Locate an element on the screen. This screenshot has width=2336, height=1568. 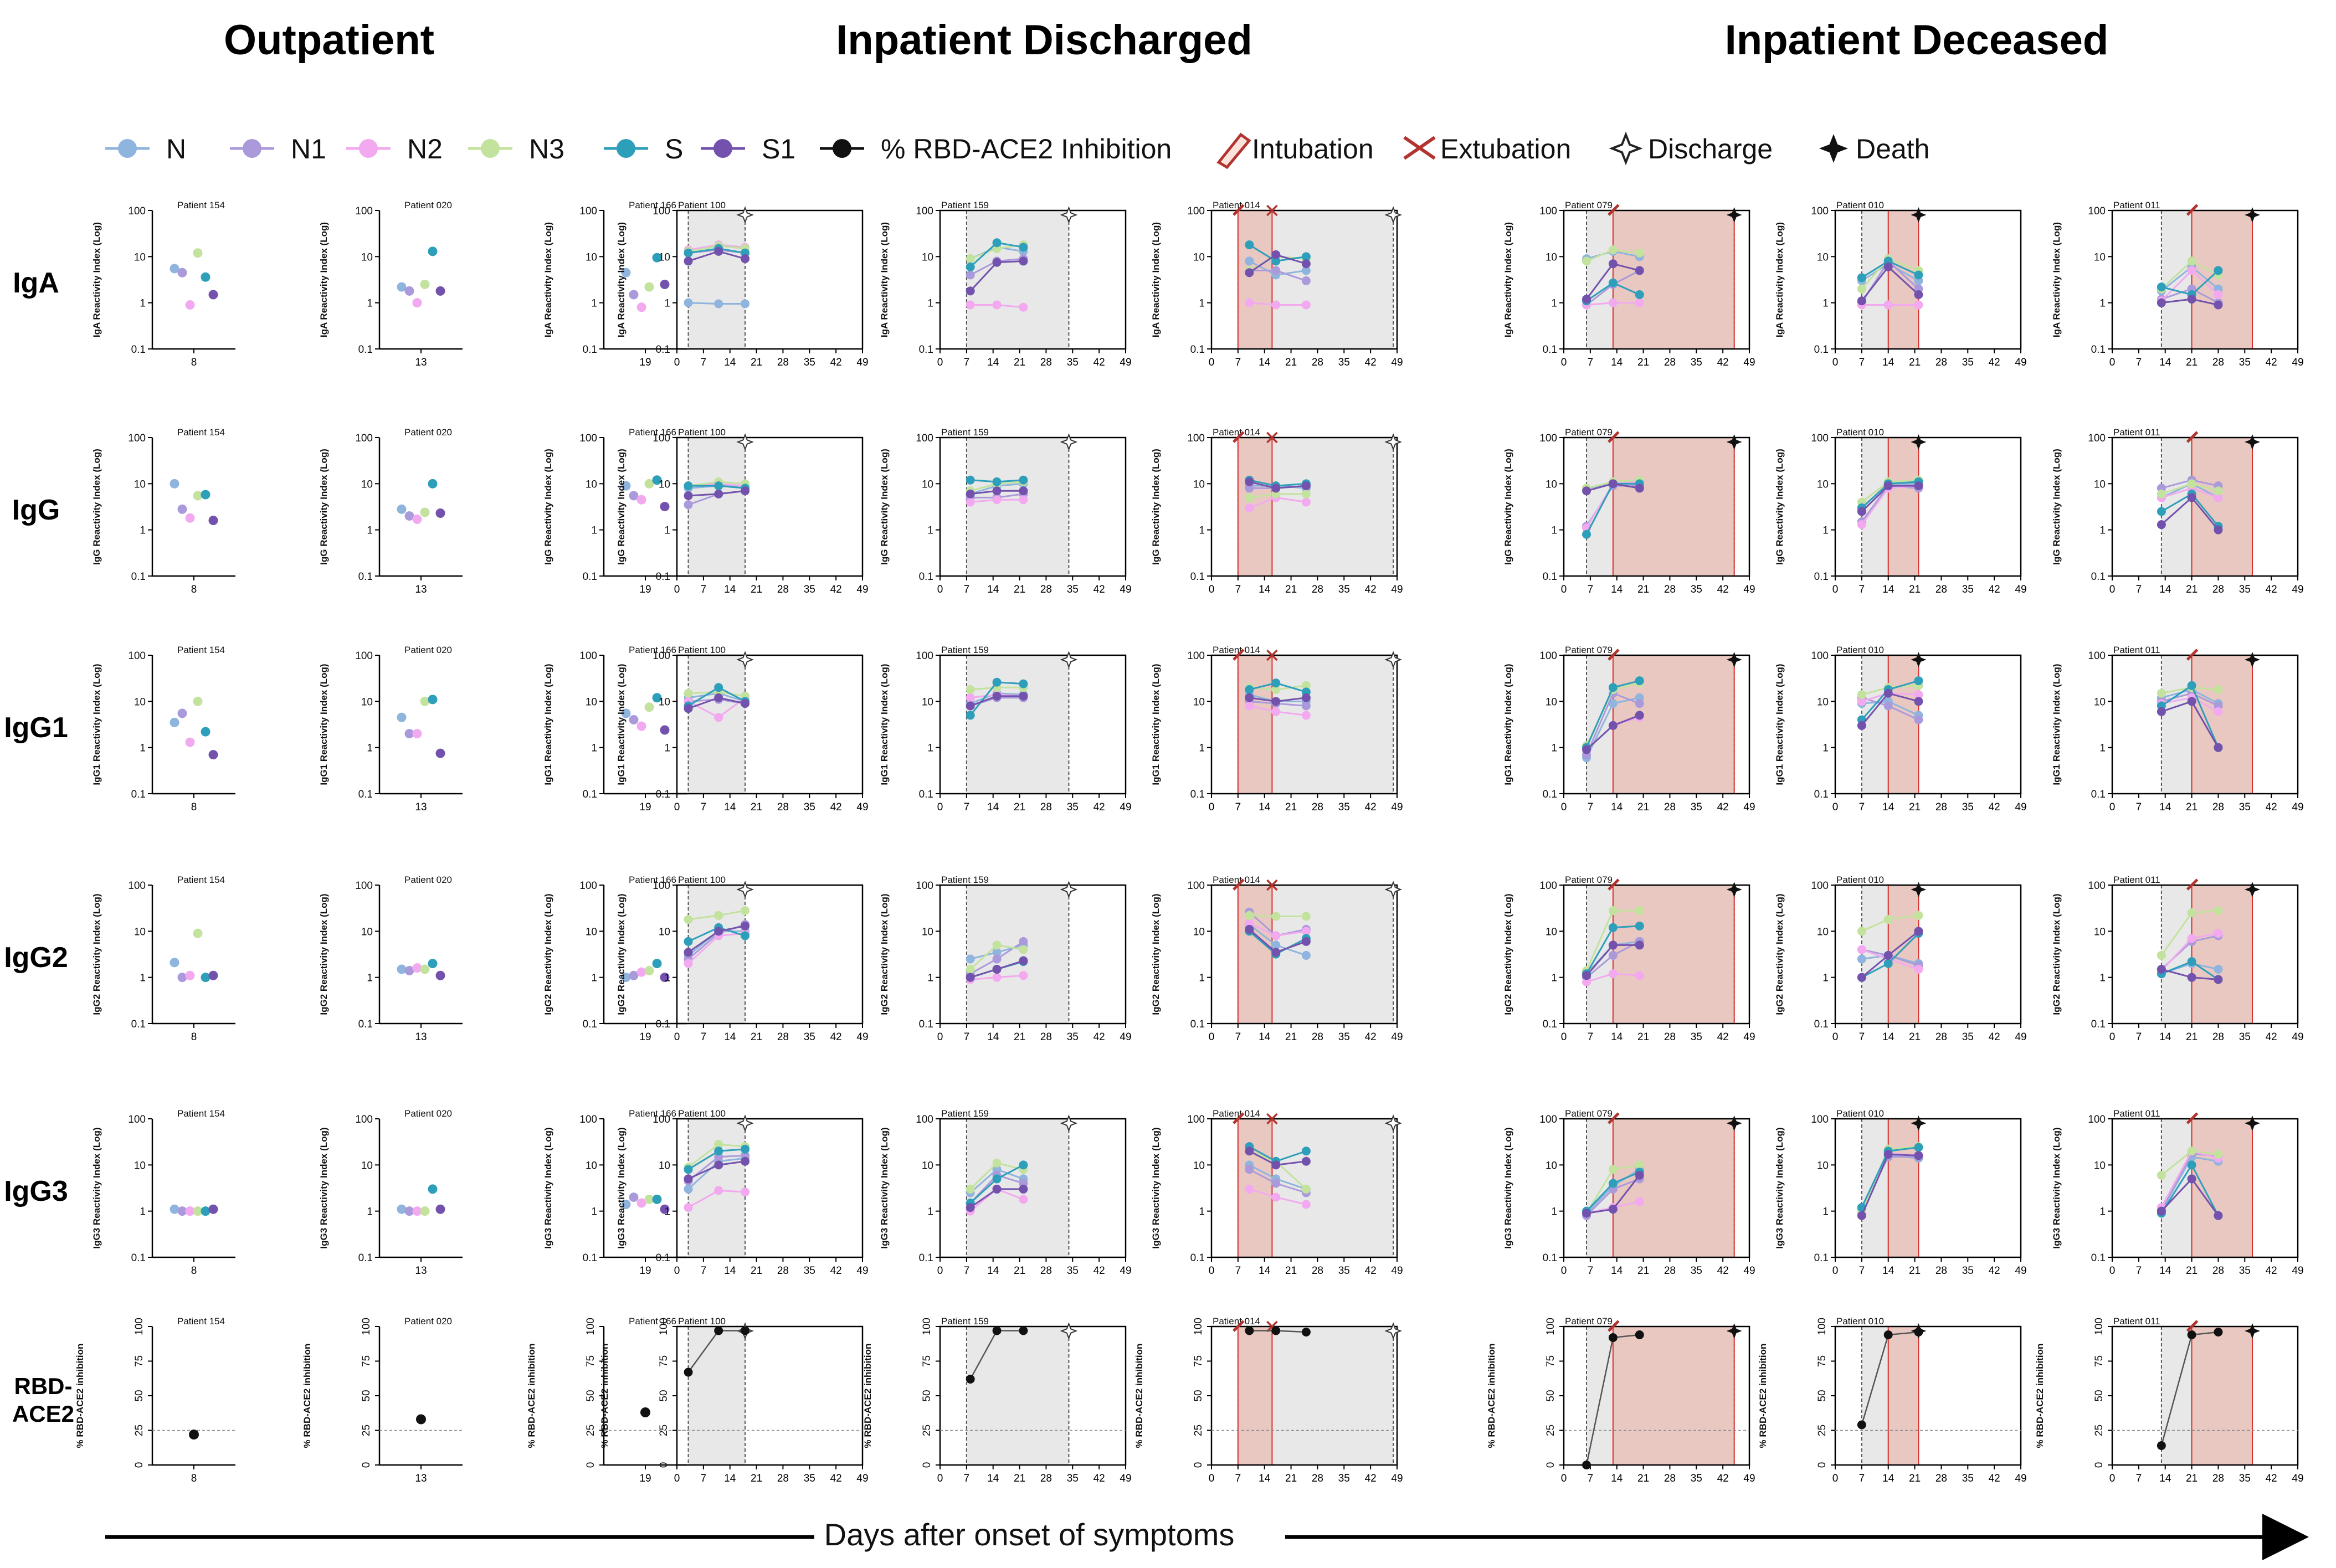
x-tick-label: 35 is located at coordinates (1073, 590).